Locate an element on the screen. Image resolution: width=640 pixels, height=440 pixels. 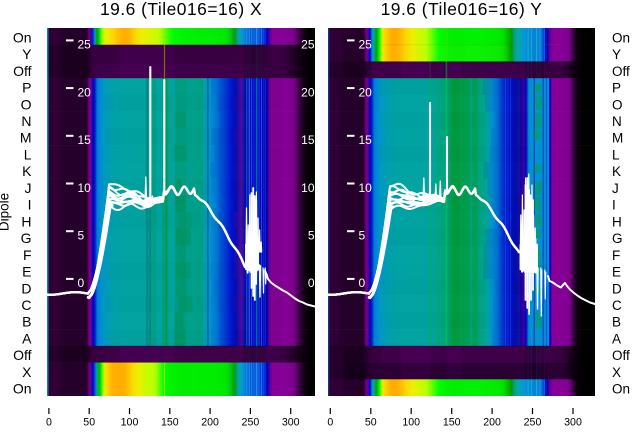
svg-text: 19.6 (Tile016=16) Y is located at coordinates (462, 9).